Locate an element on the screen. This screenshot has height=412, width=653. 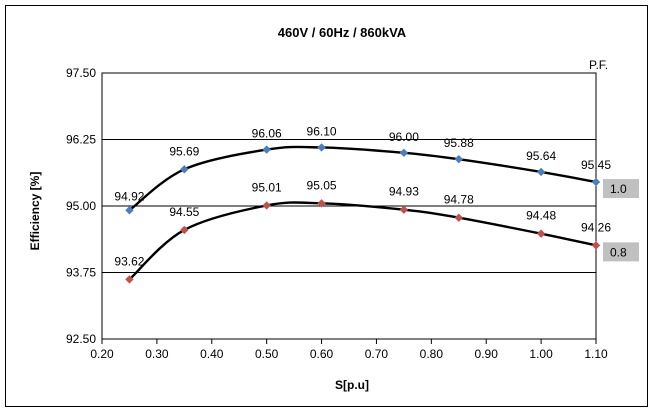
data-label: 94.78 is located at coordinates (459, 200).